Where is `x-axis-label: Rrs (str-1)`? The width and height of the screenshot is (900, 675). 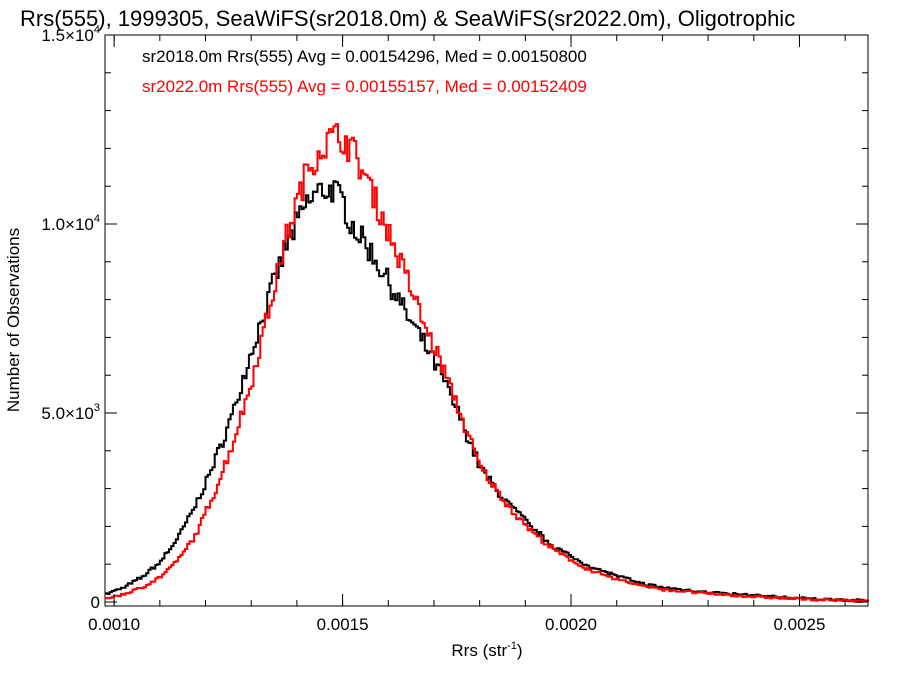 x-axis-label: Rrs (str-1) is located at coordinates (486, 650).